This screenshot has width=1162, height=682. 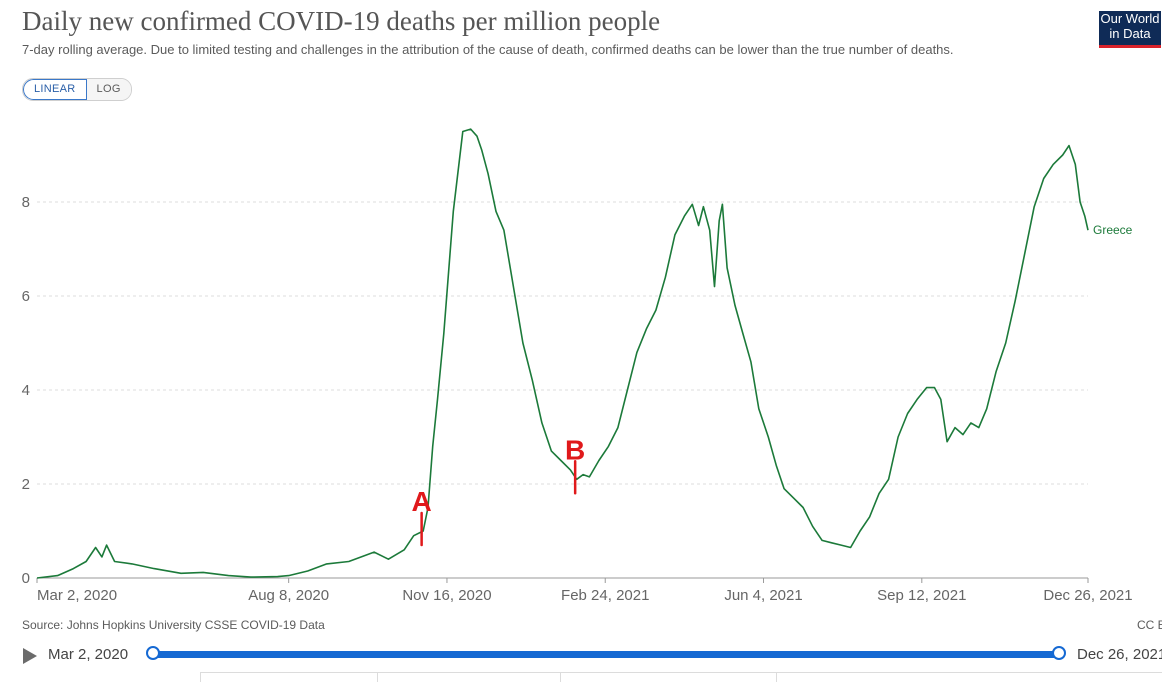 I want to click on x-tick-label: Dec 26, 2021, so click(x=1087, y=595).